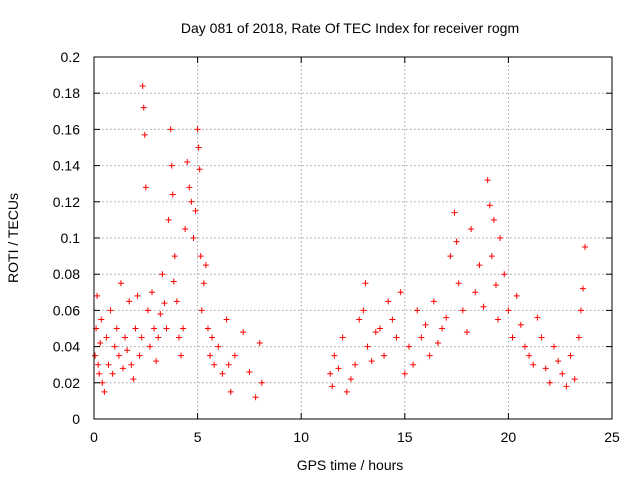 The image size is (640, 480). Describe the element at coordinates (94, 437) in the screenshot. I see `x-tick-label: 0` at that location.